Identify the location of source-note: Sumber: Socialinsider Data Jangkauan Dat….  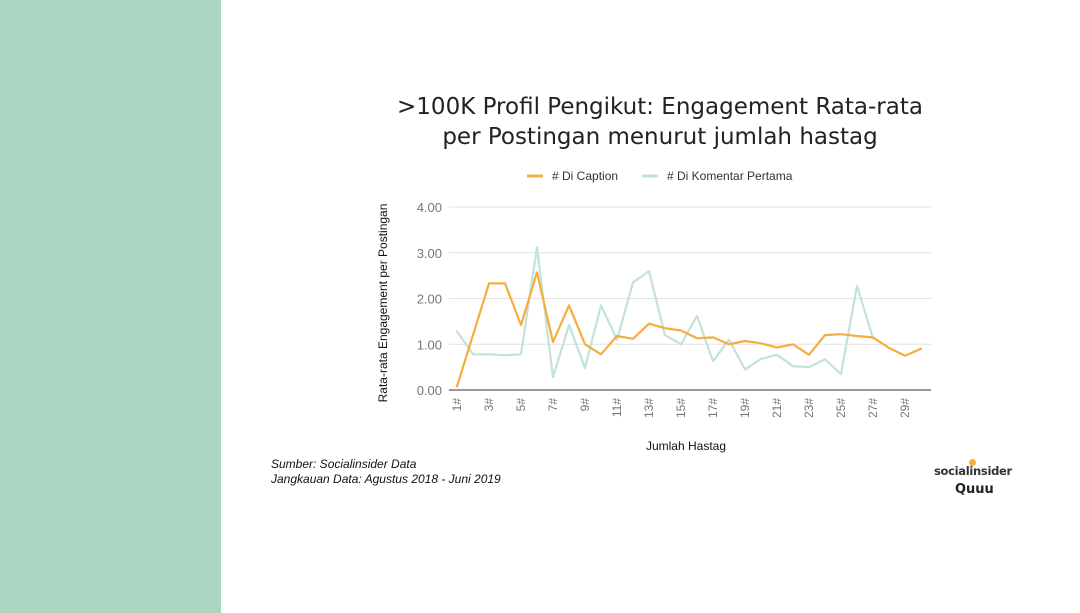
(386, 472).